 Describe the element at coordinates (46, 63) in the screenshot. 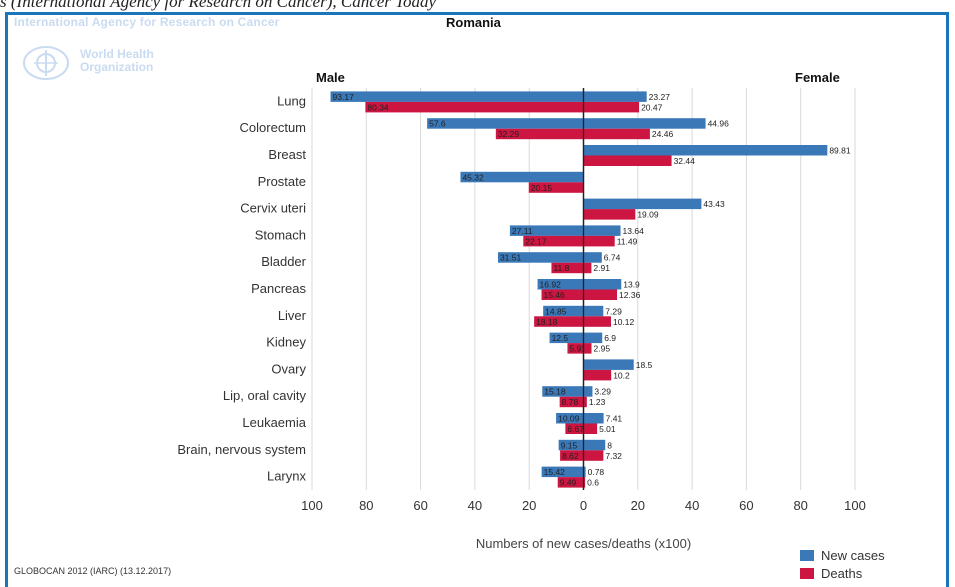

I see `who-logo-icon` at that location.